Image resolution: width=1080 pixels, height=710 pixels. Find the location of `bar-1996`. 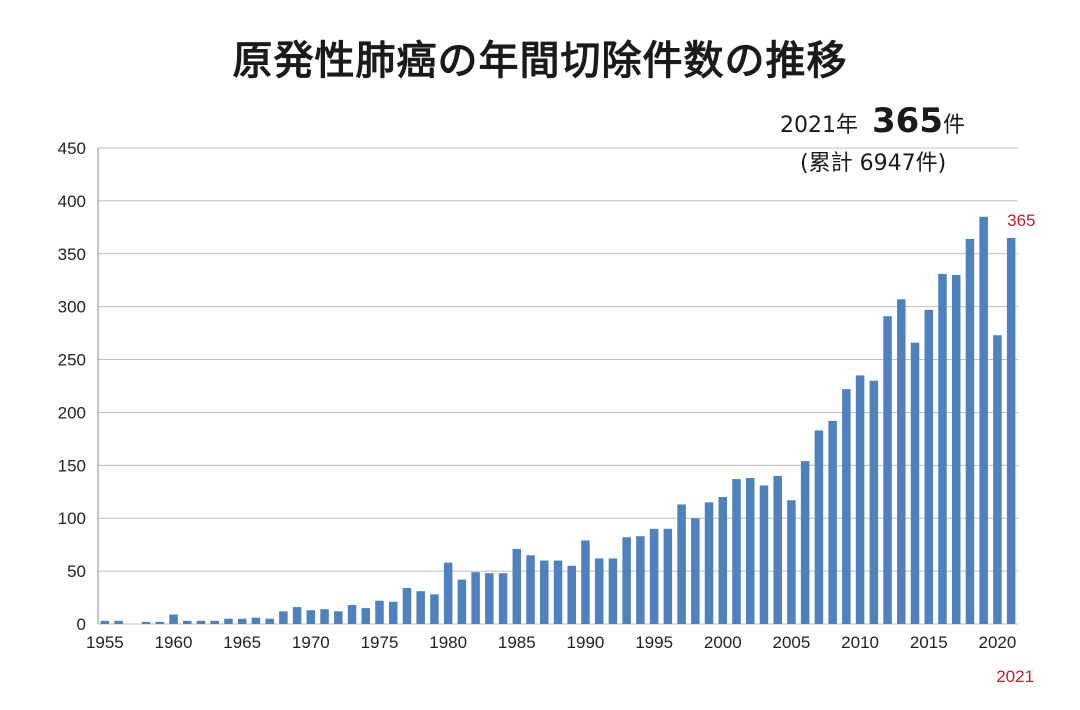

bar-1996 is located at coordinates (668, 576).